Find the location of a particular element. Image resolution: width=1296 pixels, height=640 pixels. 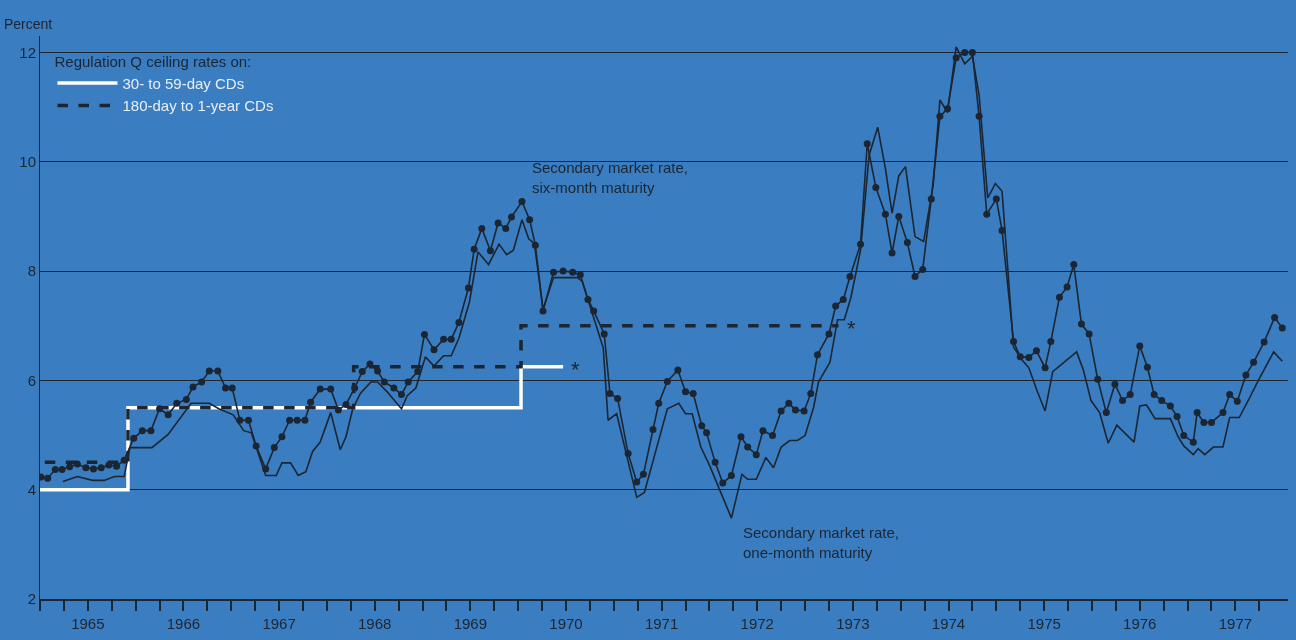

x-tick-label: 1967 is located at coordinates (279, 623).